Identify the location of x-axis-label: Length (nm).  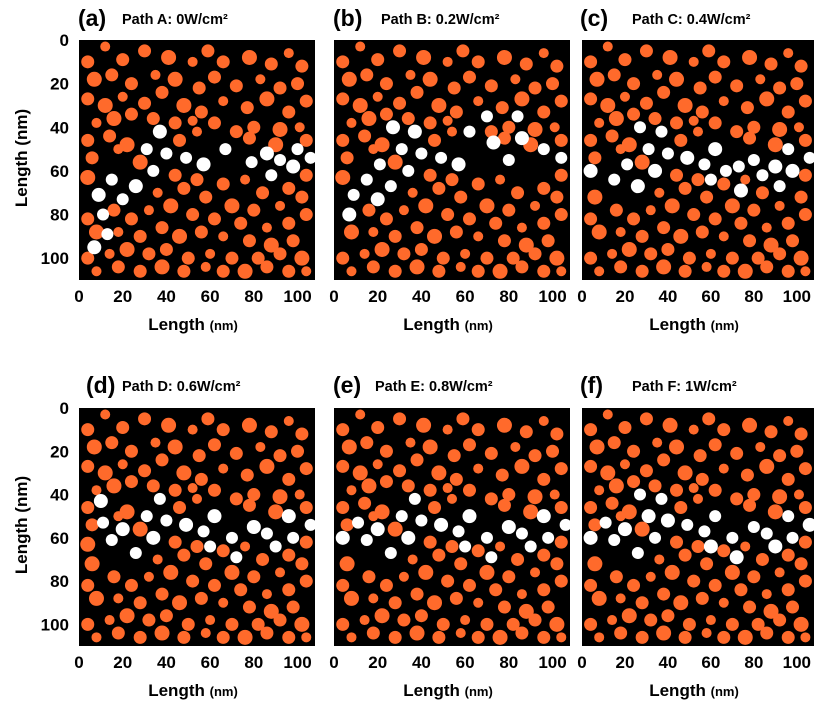
(694, 690).